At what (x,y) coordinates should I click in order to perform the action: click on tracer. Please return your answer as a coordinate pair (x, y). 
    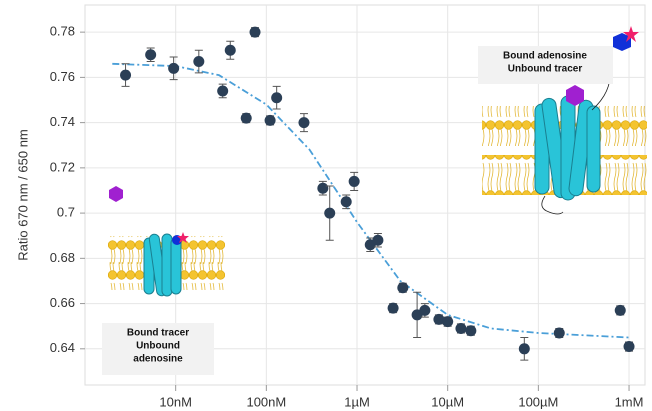
    Looking at the image, I should click on (622, 42).